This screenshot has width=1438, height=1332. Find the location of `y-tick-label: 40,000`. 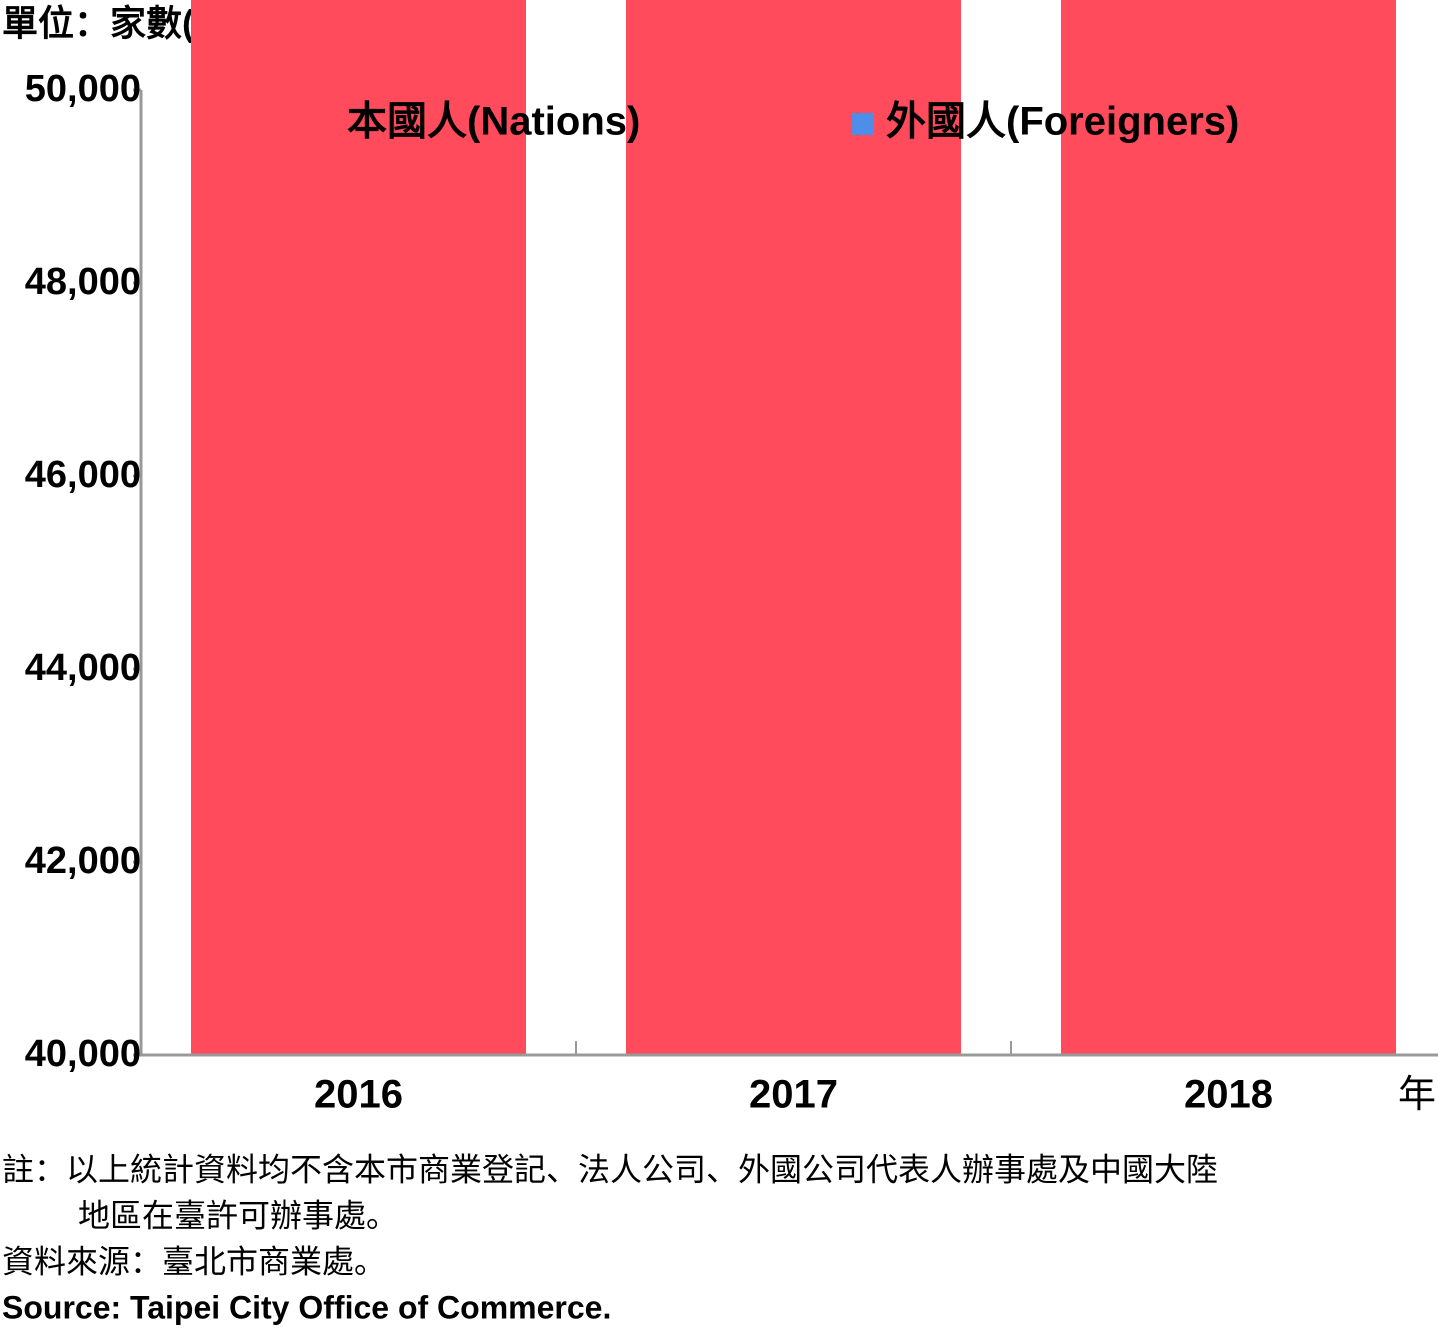

y-tick-label: 40,000 is located at coordinates (83, 1054).